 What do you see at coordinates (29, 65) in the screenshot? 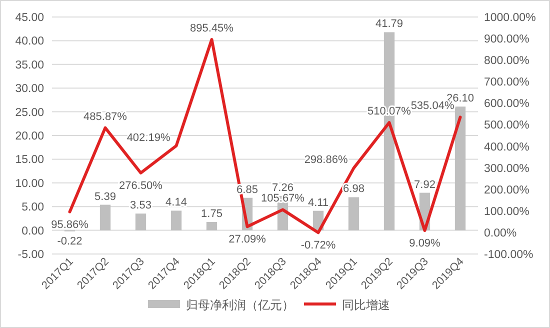
I see `y-tick-label: 35.00` at bounding box center [29, 65].